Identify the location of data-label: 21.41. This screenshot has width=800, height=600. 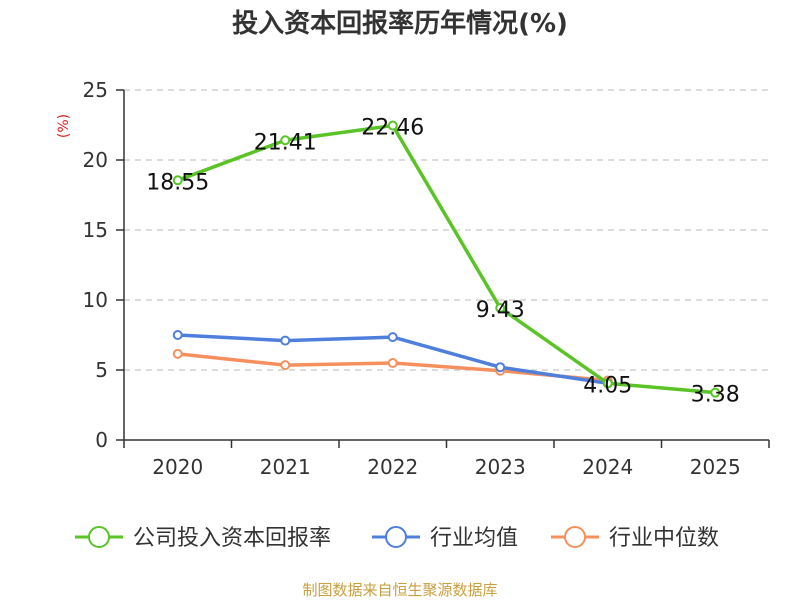
(285, 142).